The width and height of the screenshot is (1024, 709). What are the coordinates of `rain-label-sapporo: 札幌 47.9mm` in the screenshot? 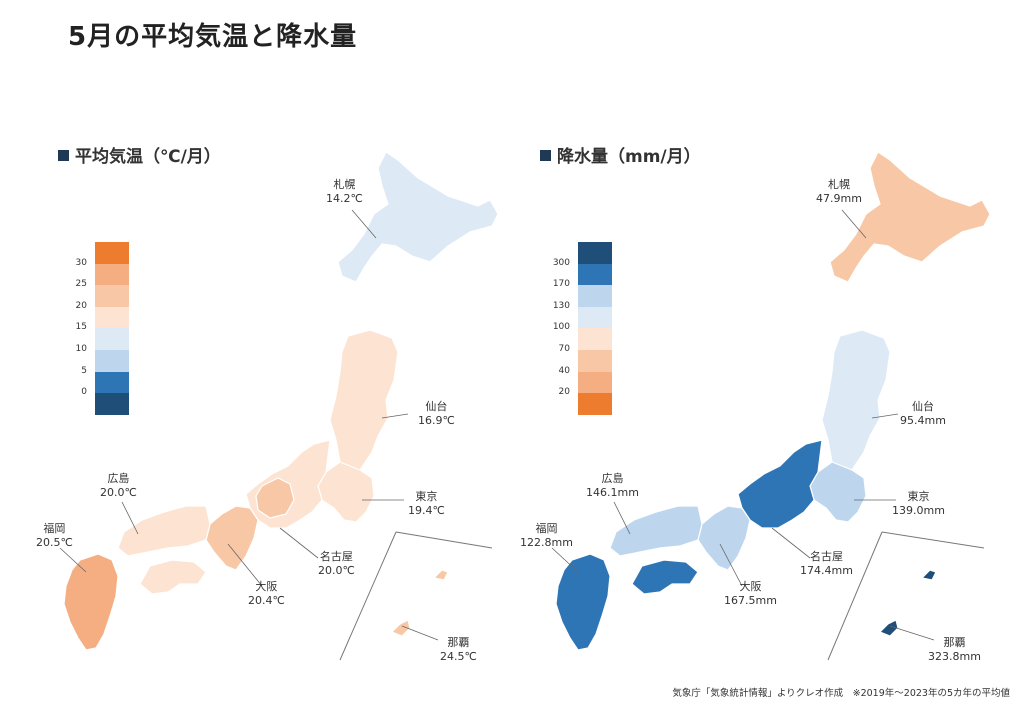 It's located at (839, 191).